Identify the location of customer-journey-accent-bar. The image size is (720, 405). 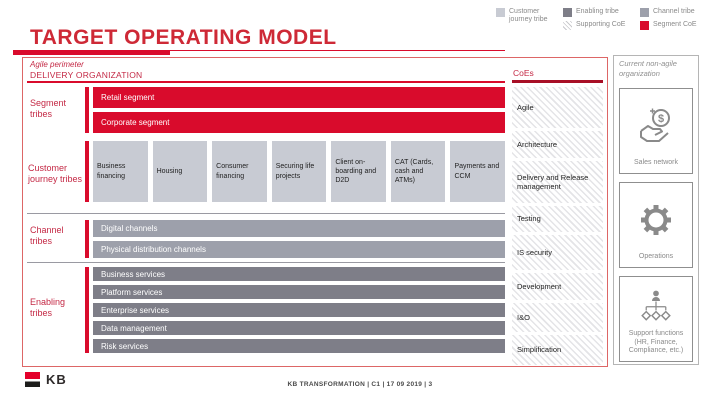
(87, 171).